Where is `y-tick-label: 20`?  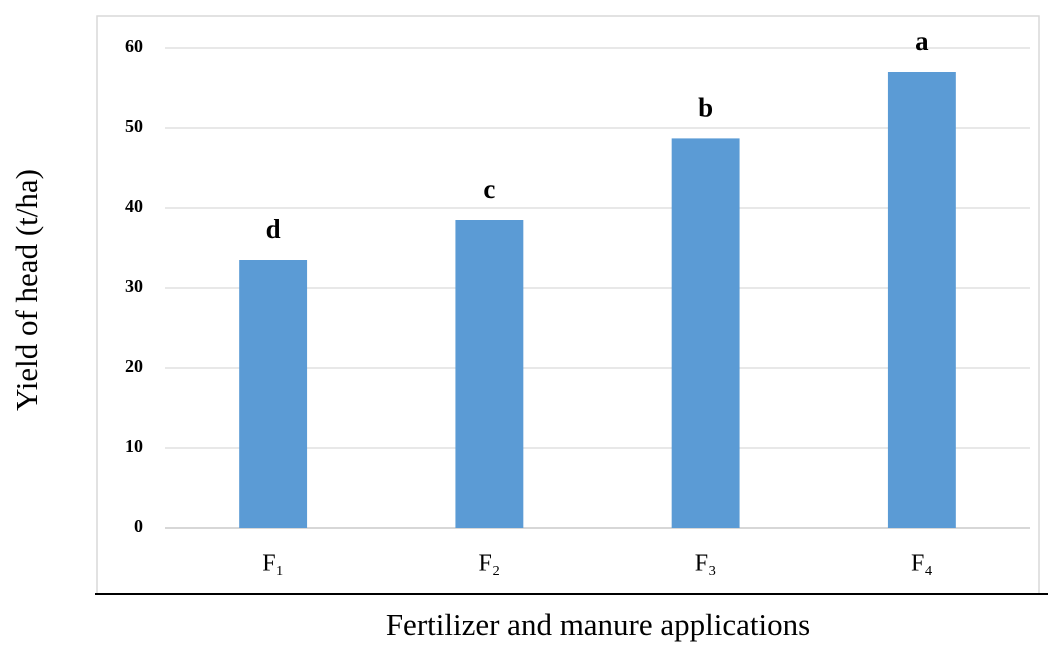
y-tick-label: 20 is located at coordinates (134, 366).